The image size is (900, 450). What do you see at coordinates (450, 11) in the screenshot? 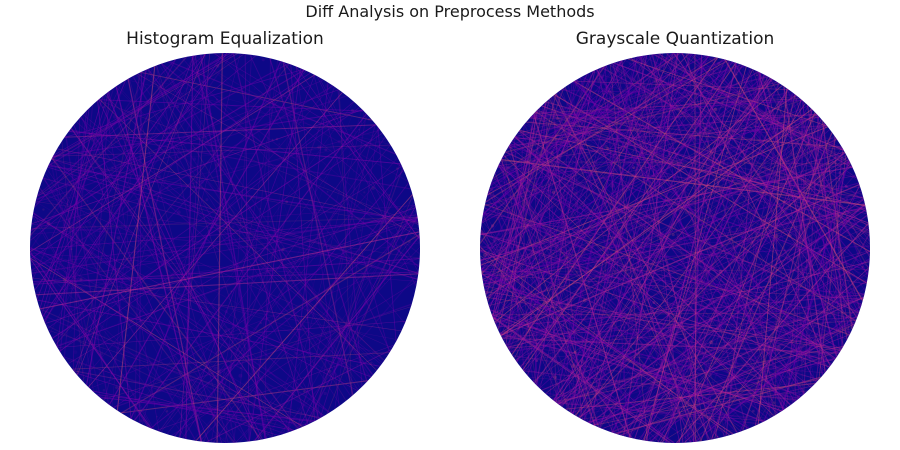
I see `figure-title: Diff Analysis on Preprocess Methods` at bounding box center [450, 11].